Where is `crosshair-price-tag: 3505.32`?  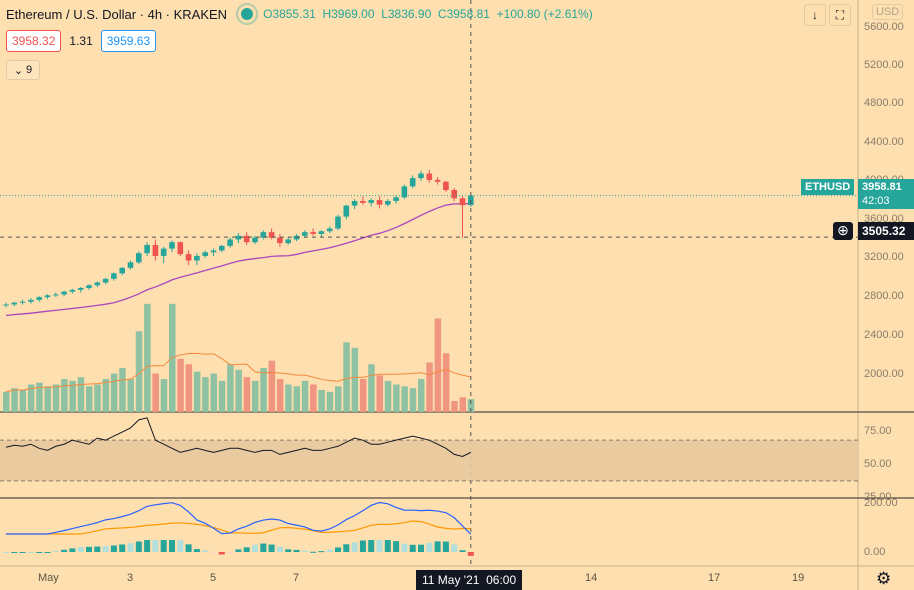 crosshair-price-tag: 3505.32 is located at coordinates (886, 231).